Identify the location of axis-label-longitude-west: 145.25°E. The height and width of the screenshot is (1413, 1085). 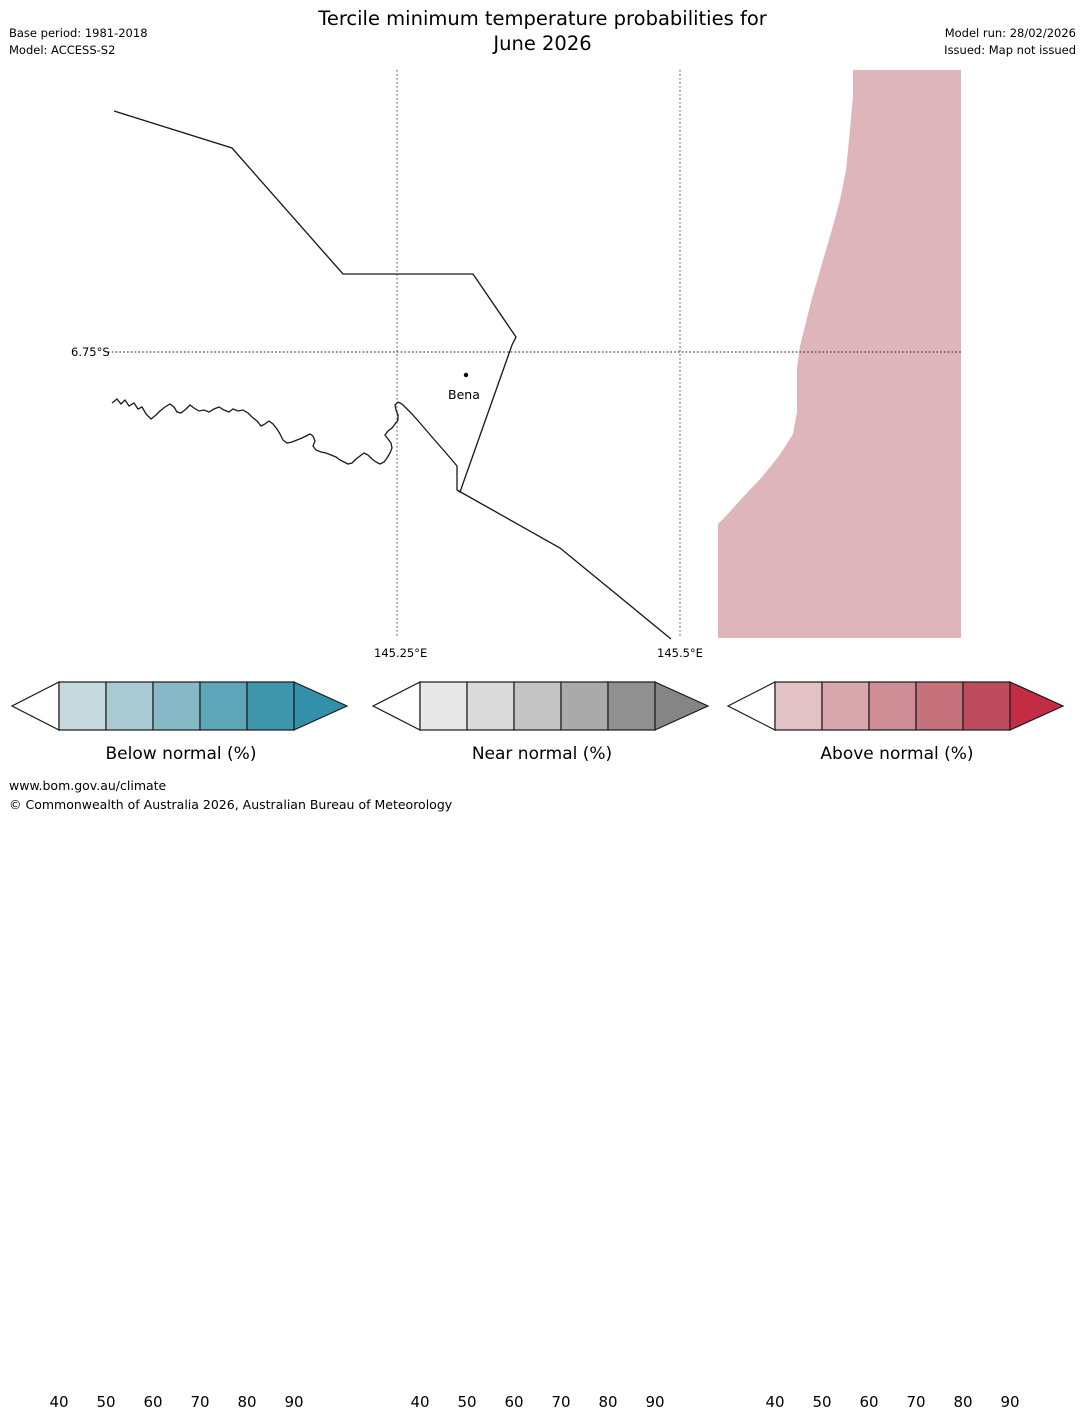
(401, 653).